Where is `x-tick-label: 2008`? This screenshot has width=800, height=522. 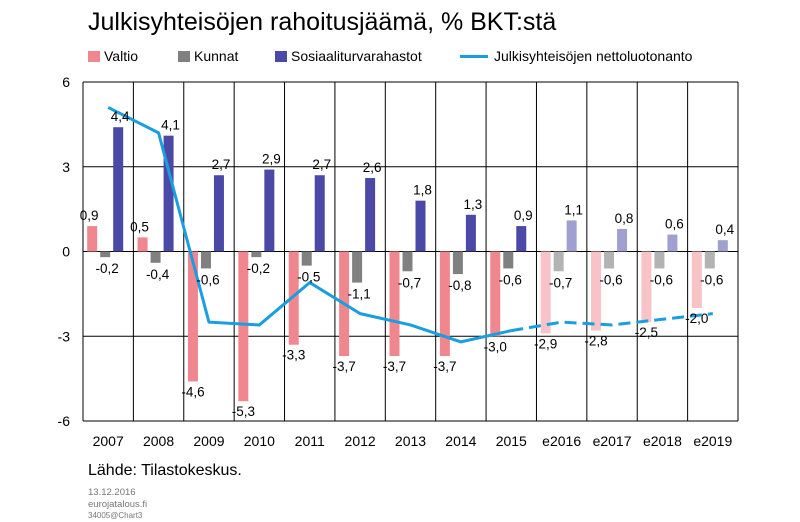
x-tick-label: 2008 is located at coordinates (158, 441).